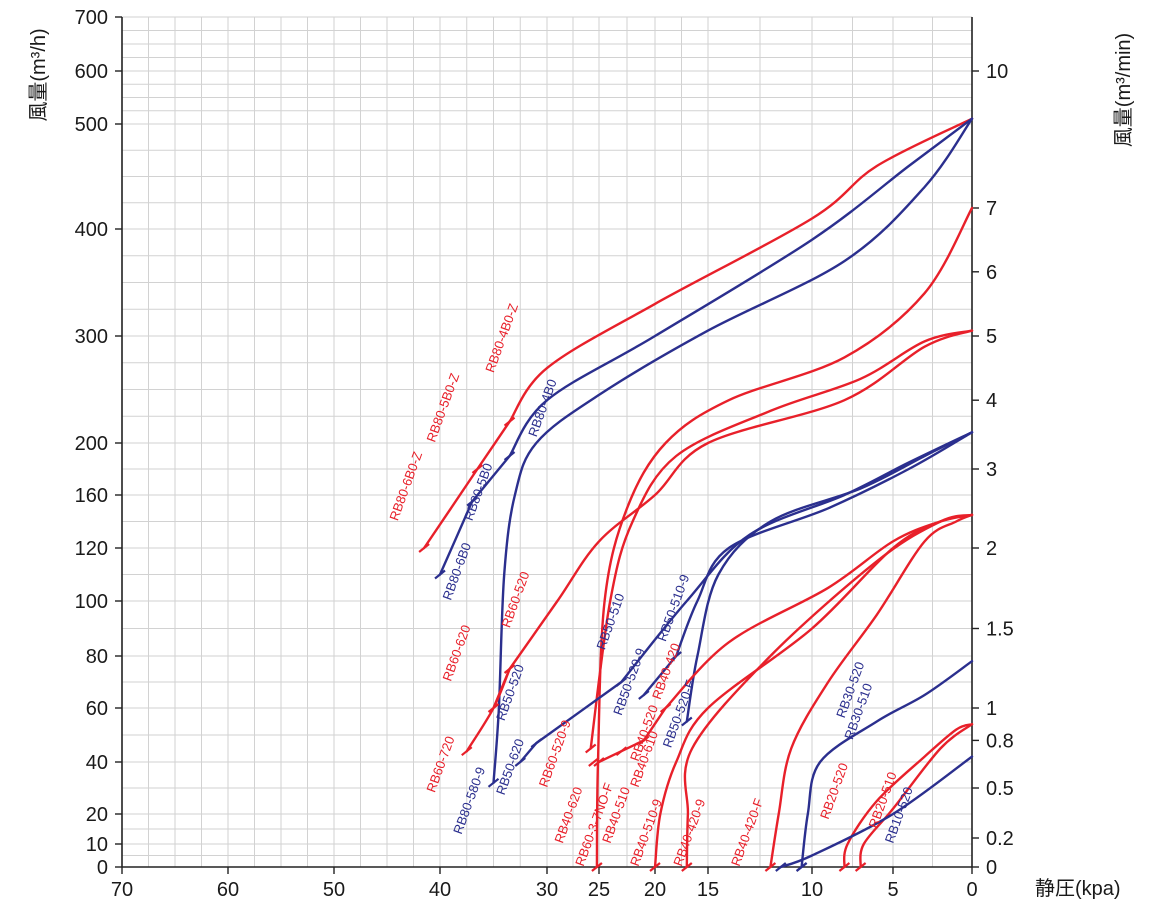  Describe the element at coordinates (91, 602) in the screenshot. I see `y-left-tick-label: 100` at that location.